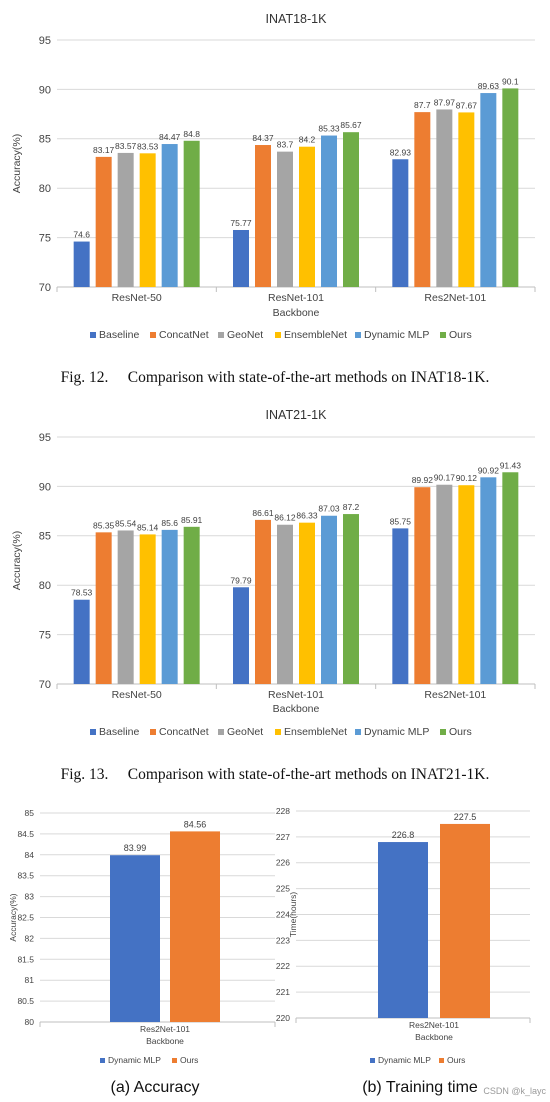 The width and height of the screenshot is (550, 1102). What do you see at coordinates (25, 876) in the screenshot?
I see `chart3-y-tick-label: 83.5` at bounding box center [25, 876].